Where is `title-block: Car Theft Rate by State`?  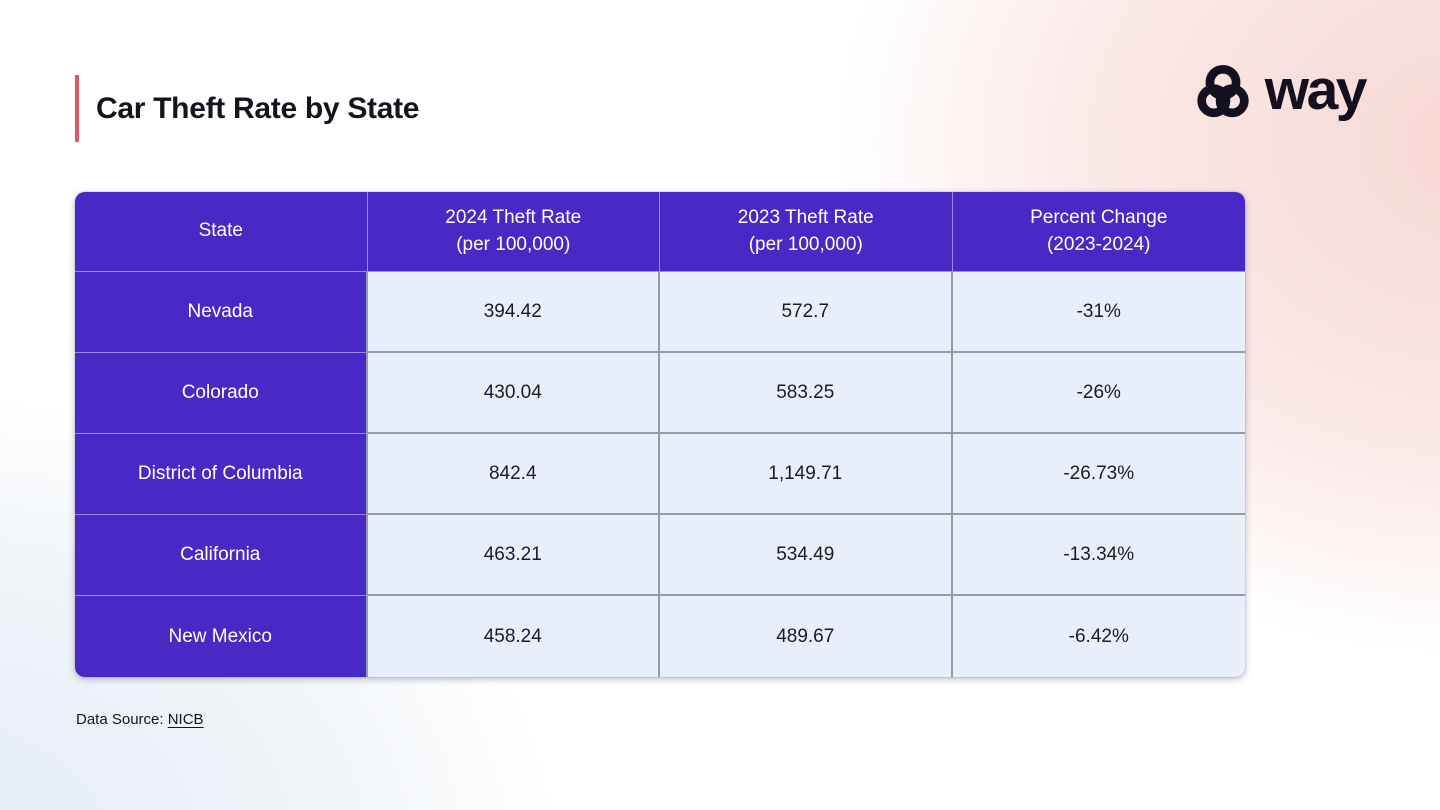
title-block: Car Theft Rate by State is located at coordinates (247, 108).